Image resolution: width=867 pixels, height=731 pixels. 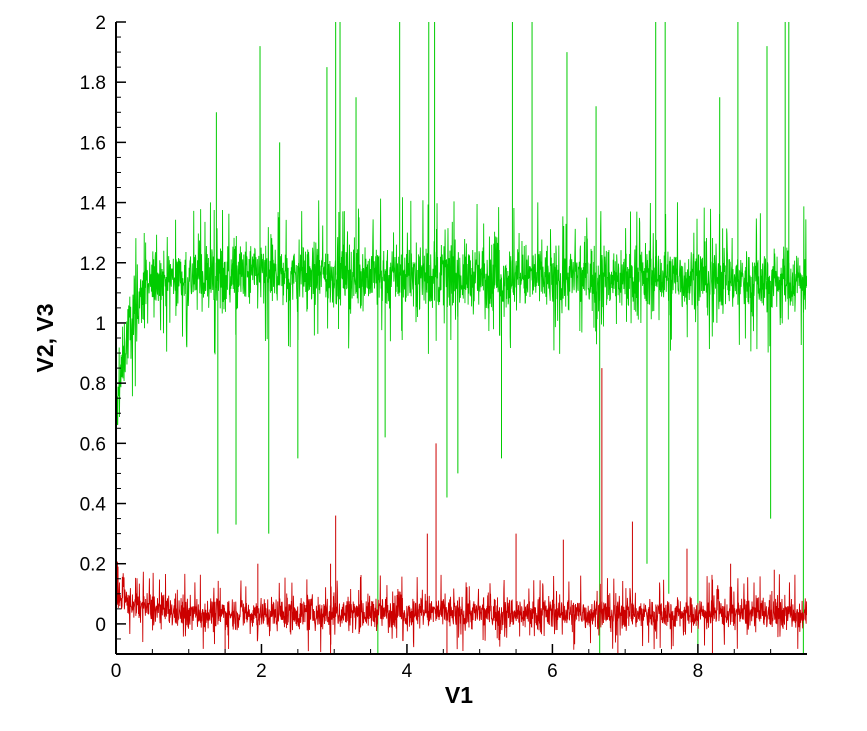 What do you see at coordinates (93, 264) in the screenshot?
I see `y-tick-label: 1.2` at bounding box center [93, 264].